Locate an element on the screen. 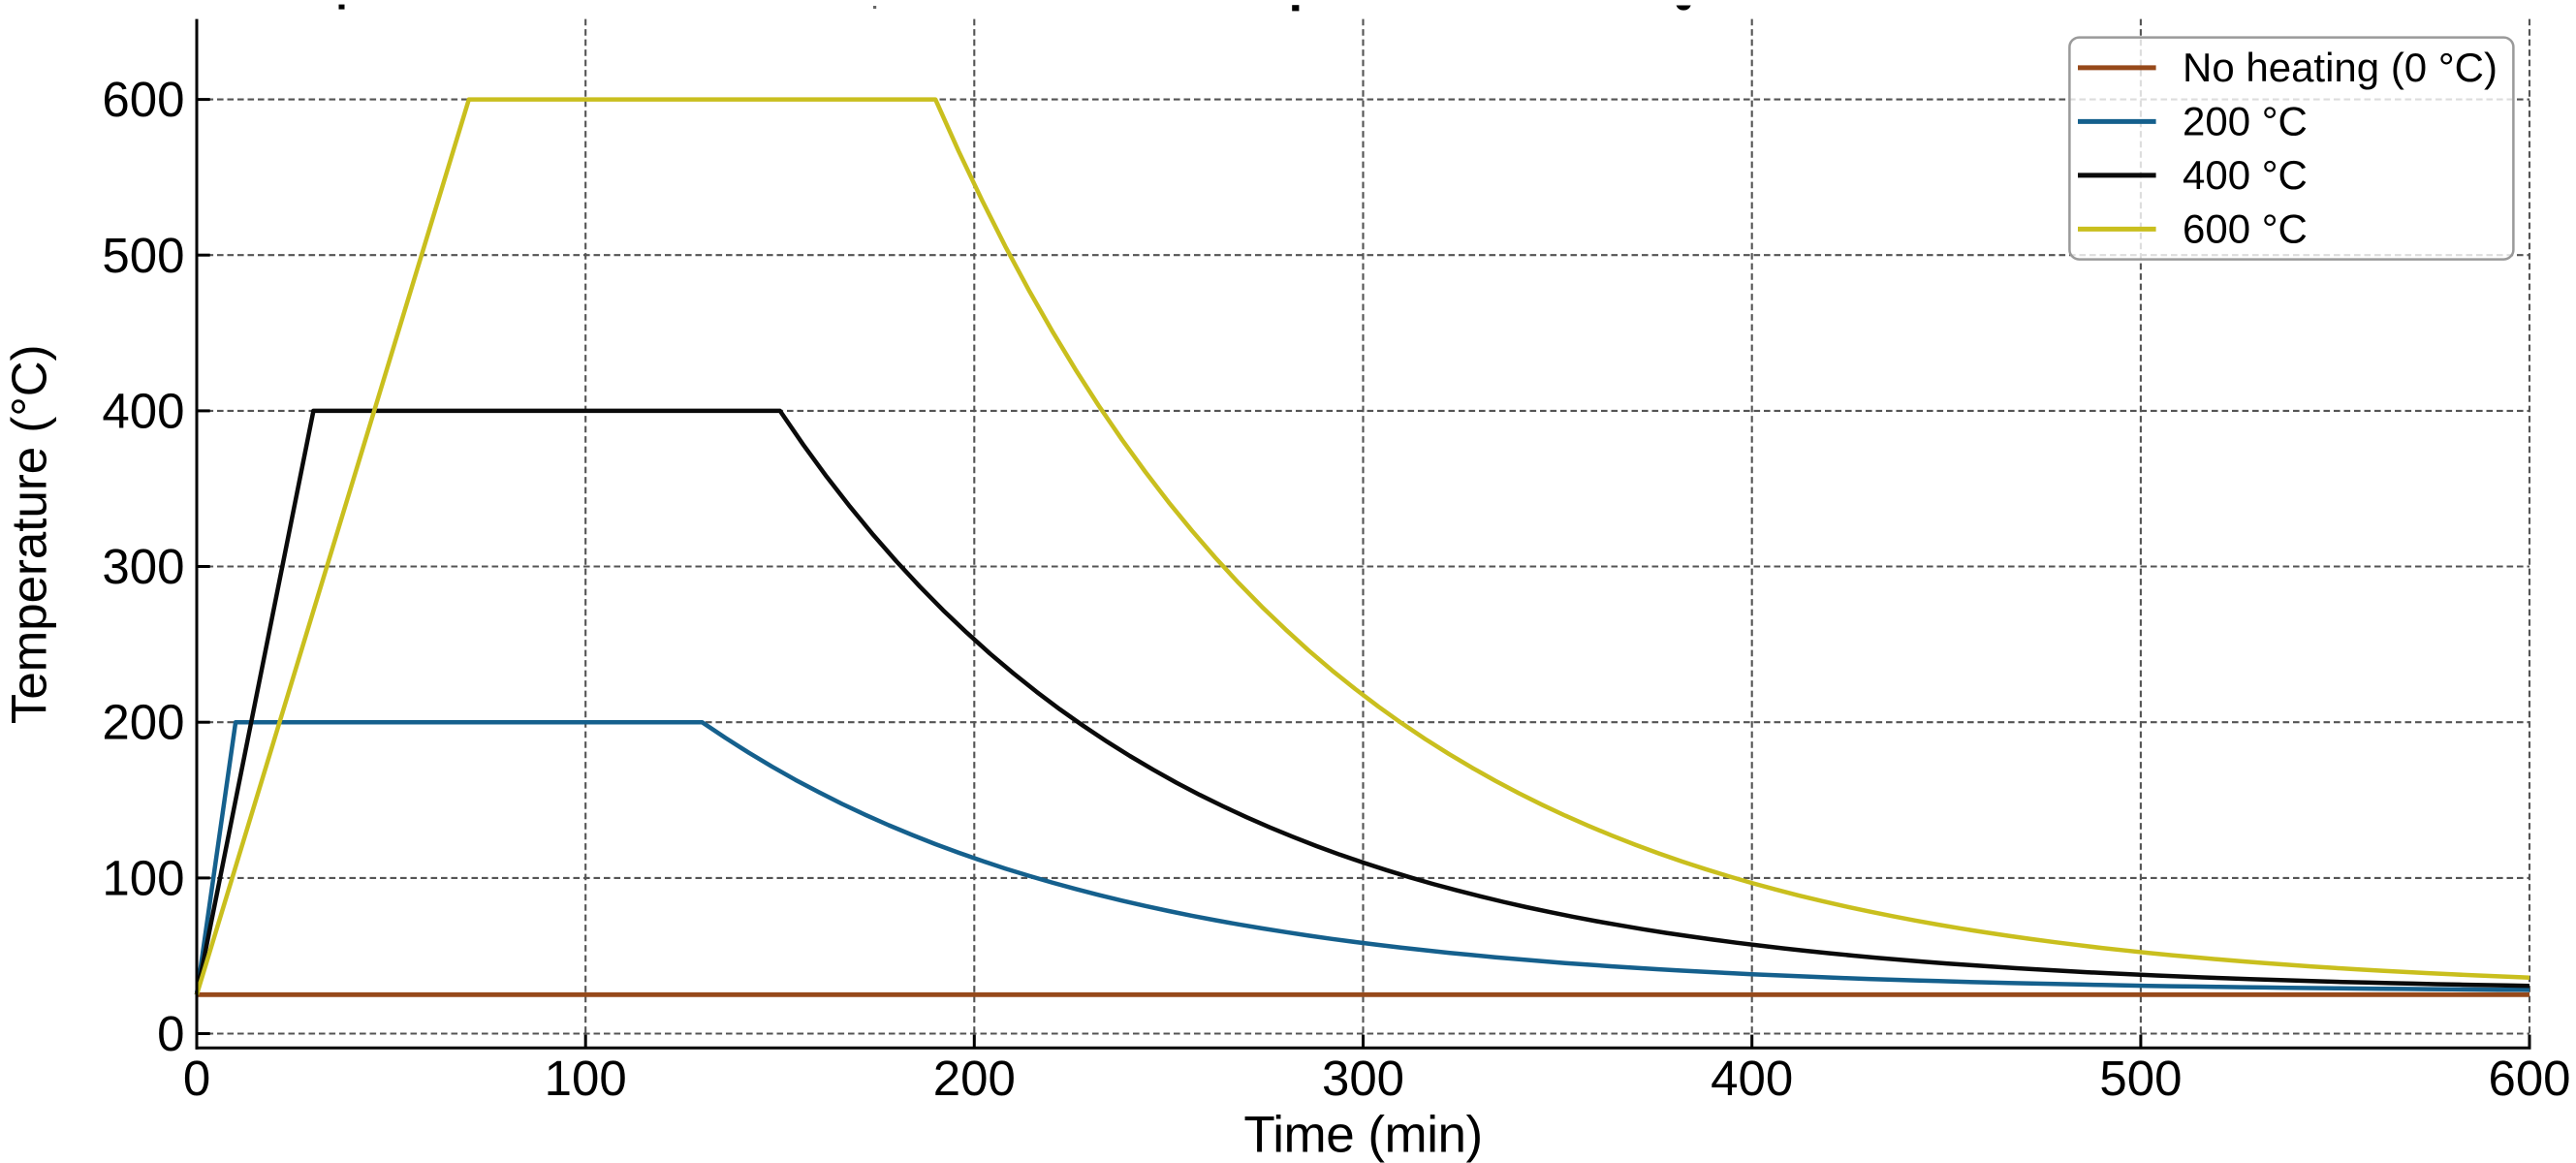 The height and width of the screenshot is (1163, 2576). svg-text: Temperature (°C) is located at coordinates (29, 534).